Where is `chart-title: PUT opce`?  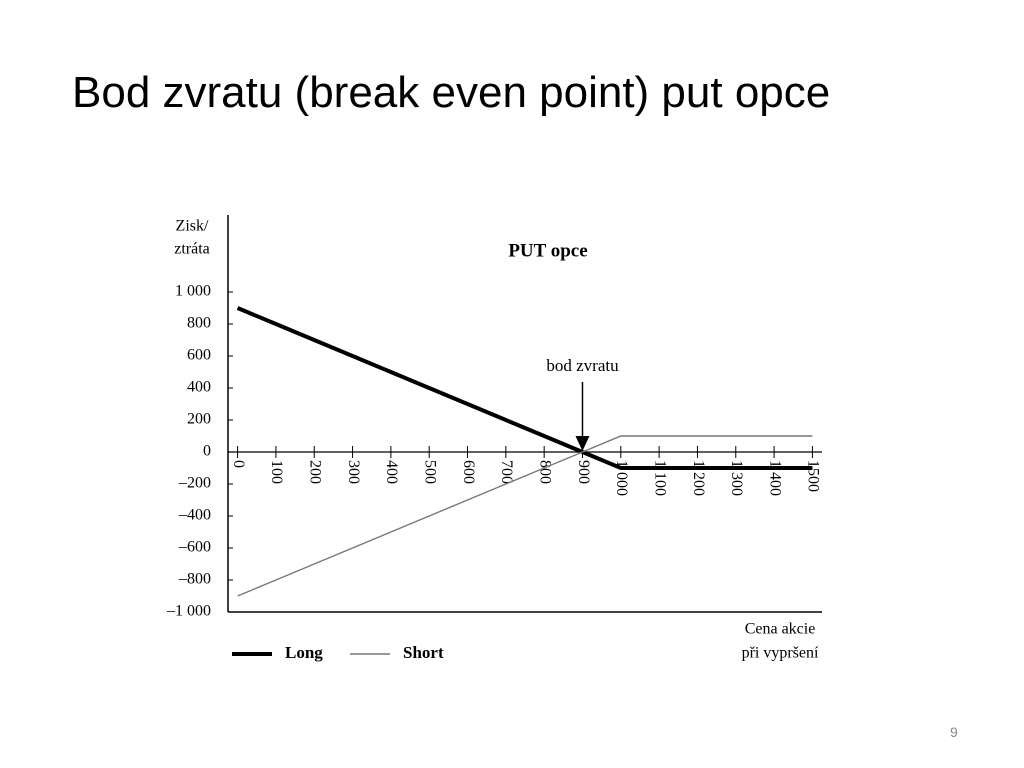 chart-title: PUT opce is located at coordinates (547, 250).